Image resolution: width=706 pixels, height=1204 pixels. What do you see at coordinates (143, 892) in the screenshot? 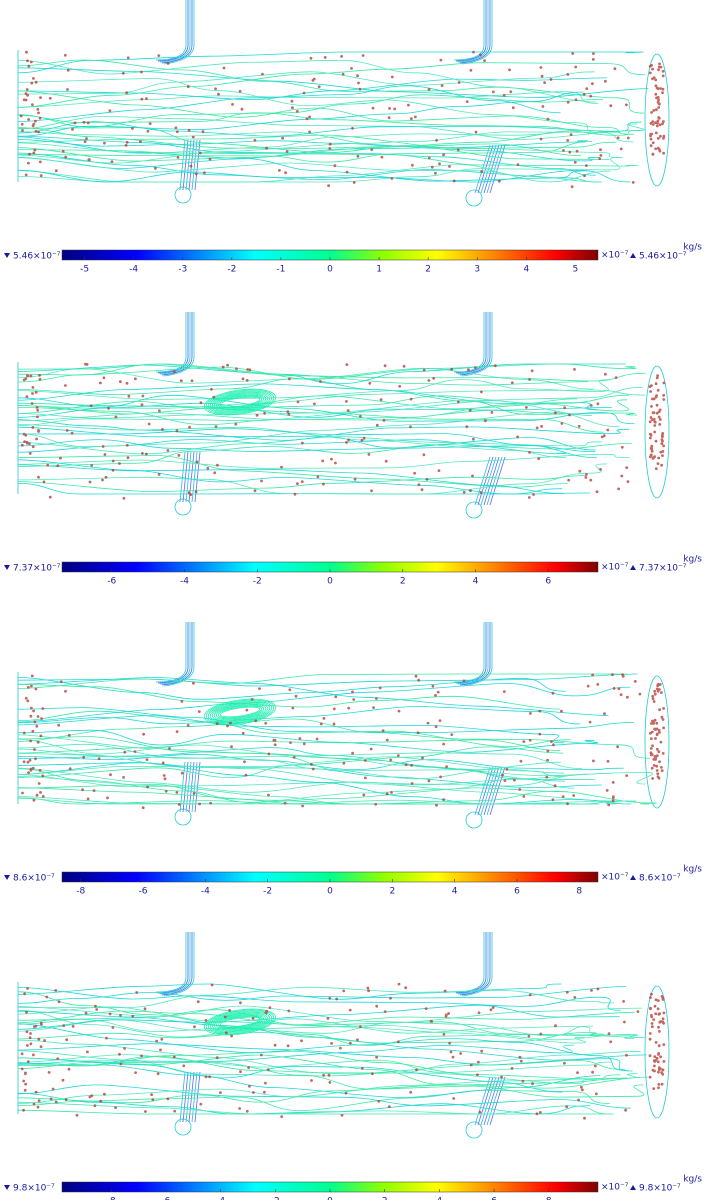
I see `colorbar-tick-label: -6` at bounding box center [143, 892].